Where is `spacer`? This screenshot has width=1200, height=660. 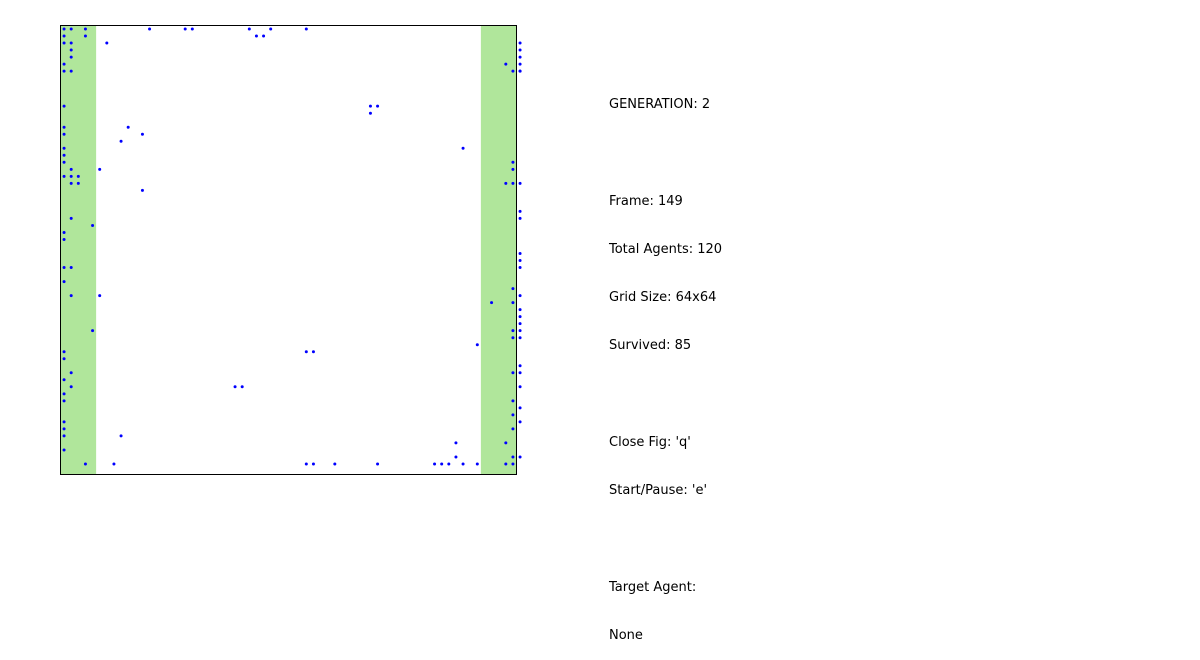
spacer is located at coordinates (665, 153).